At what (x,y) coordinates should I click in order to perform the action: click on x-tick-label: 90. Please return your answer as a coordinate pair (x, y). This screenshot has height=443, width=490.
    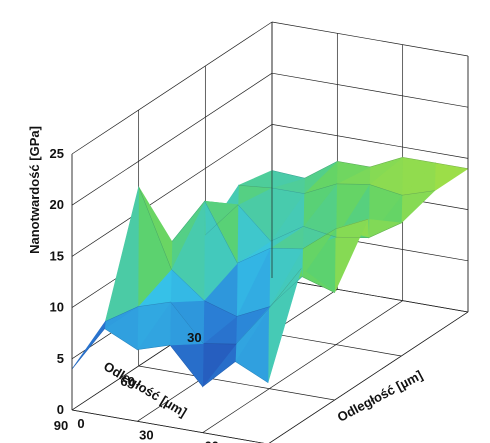
    Looking at the image, I should click on (61, 425).